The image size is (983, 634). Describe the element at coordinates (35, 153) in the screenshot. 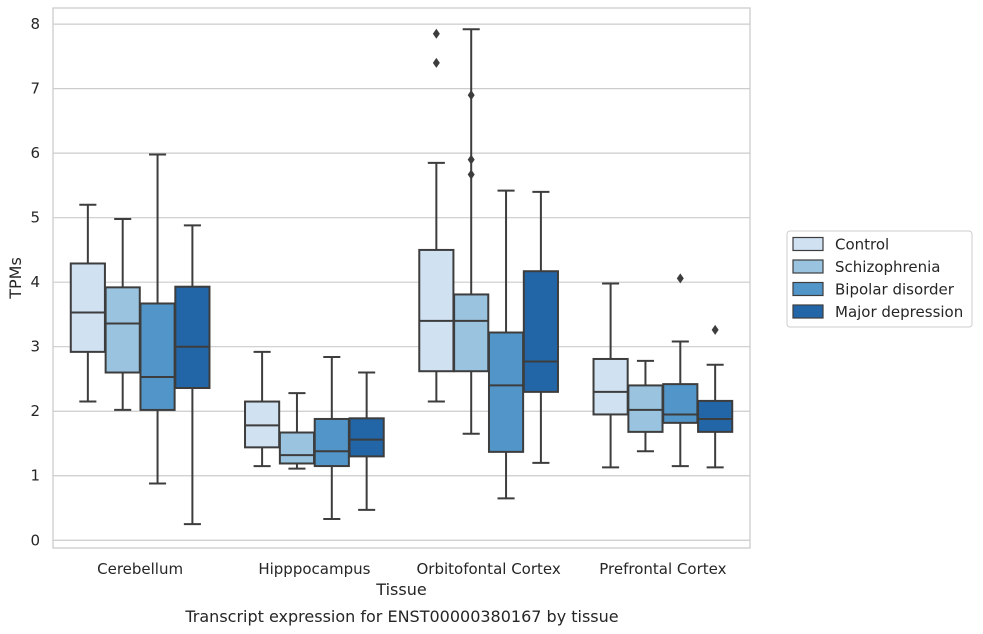

I see `y-tick-label: 6` at that location.